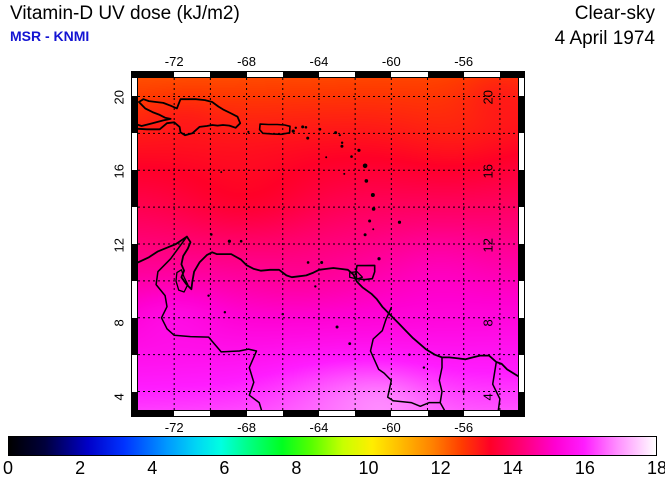 This screenshot has width=665, height=480. What do you see at coordinates (319, 61) in the screenshot?
I see `xaxis-top-tick--64: -64` at bounding box center [319, 61].